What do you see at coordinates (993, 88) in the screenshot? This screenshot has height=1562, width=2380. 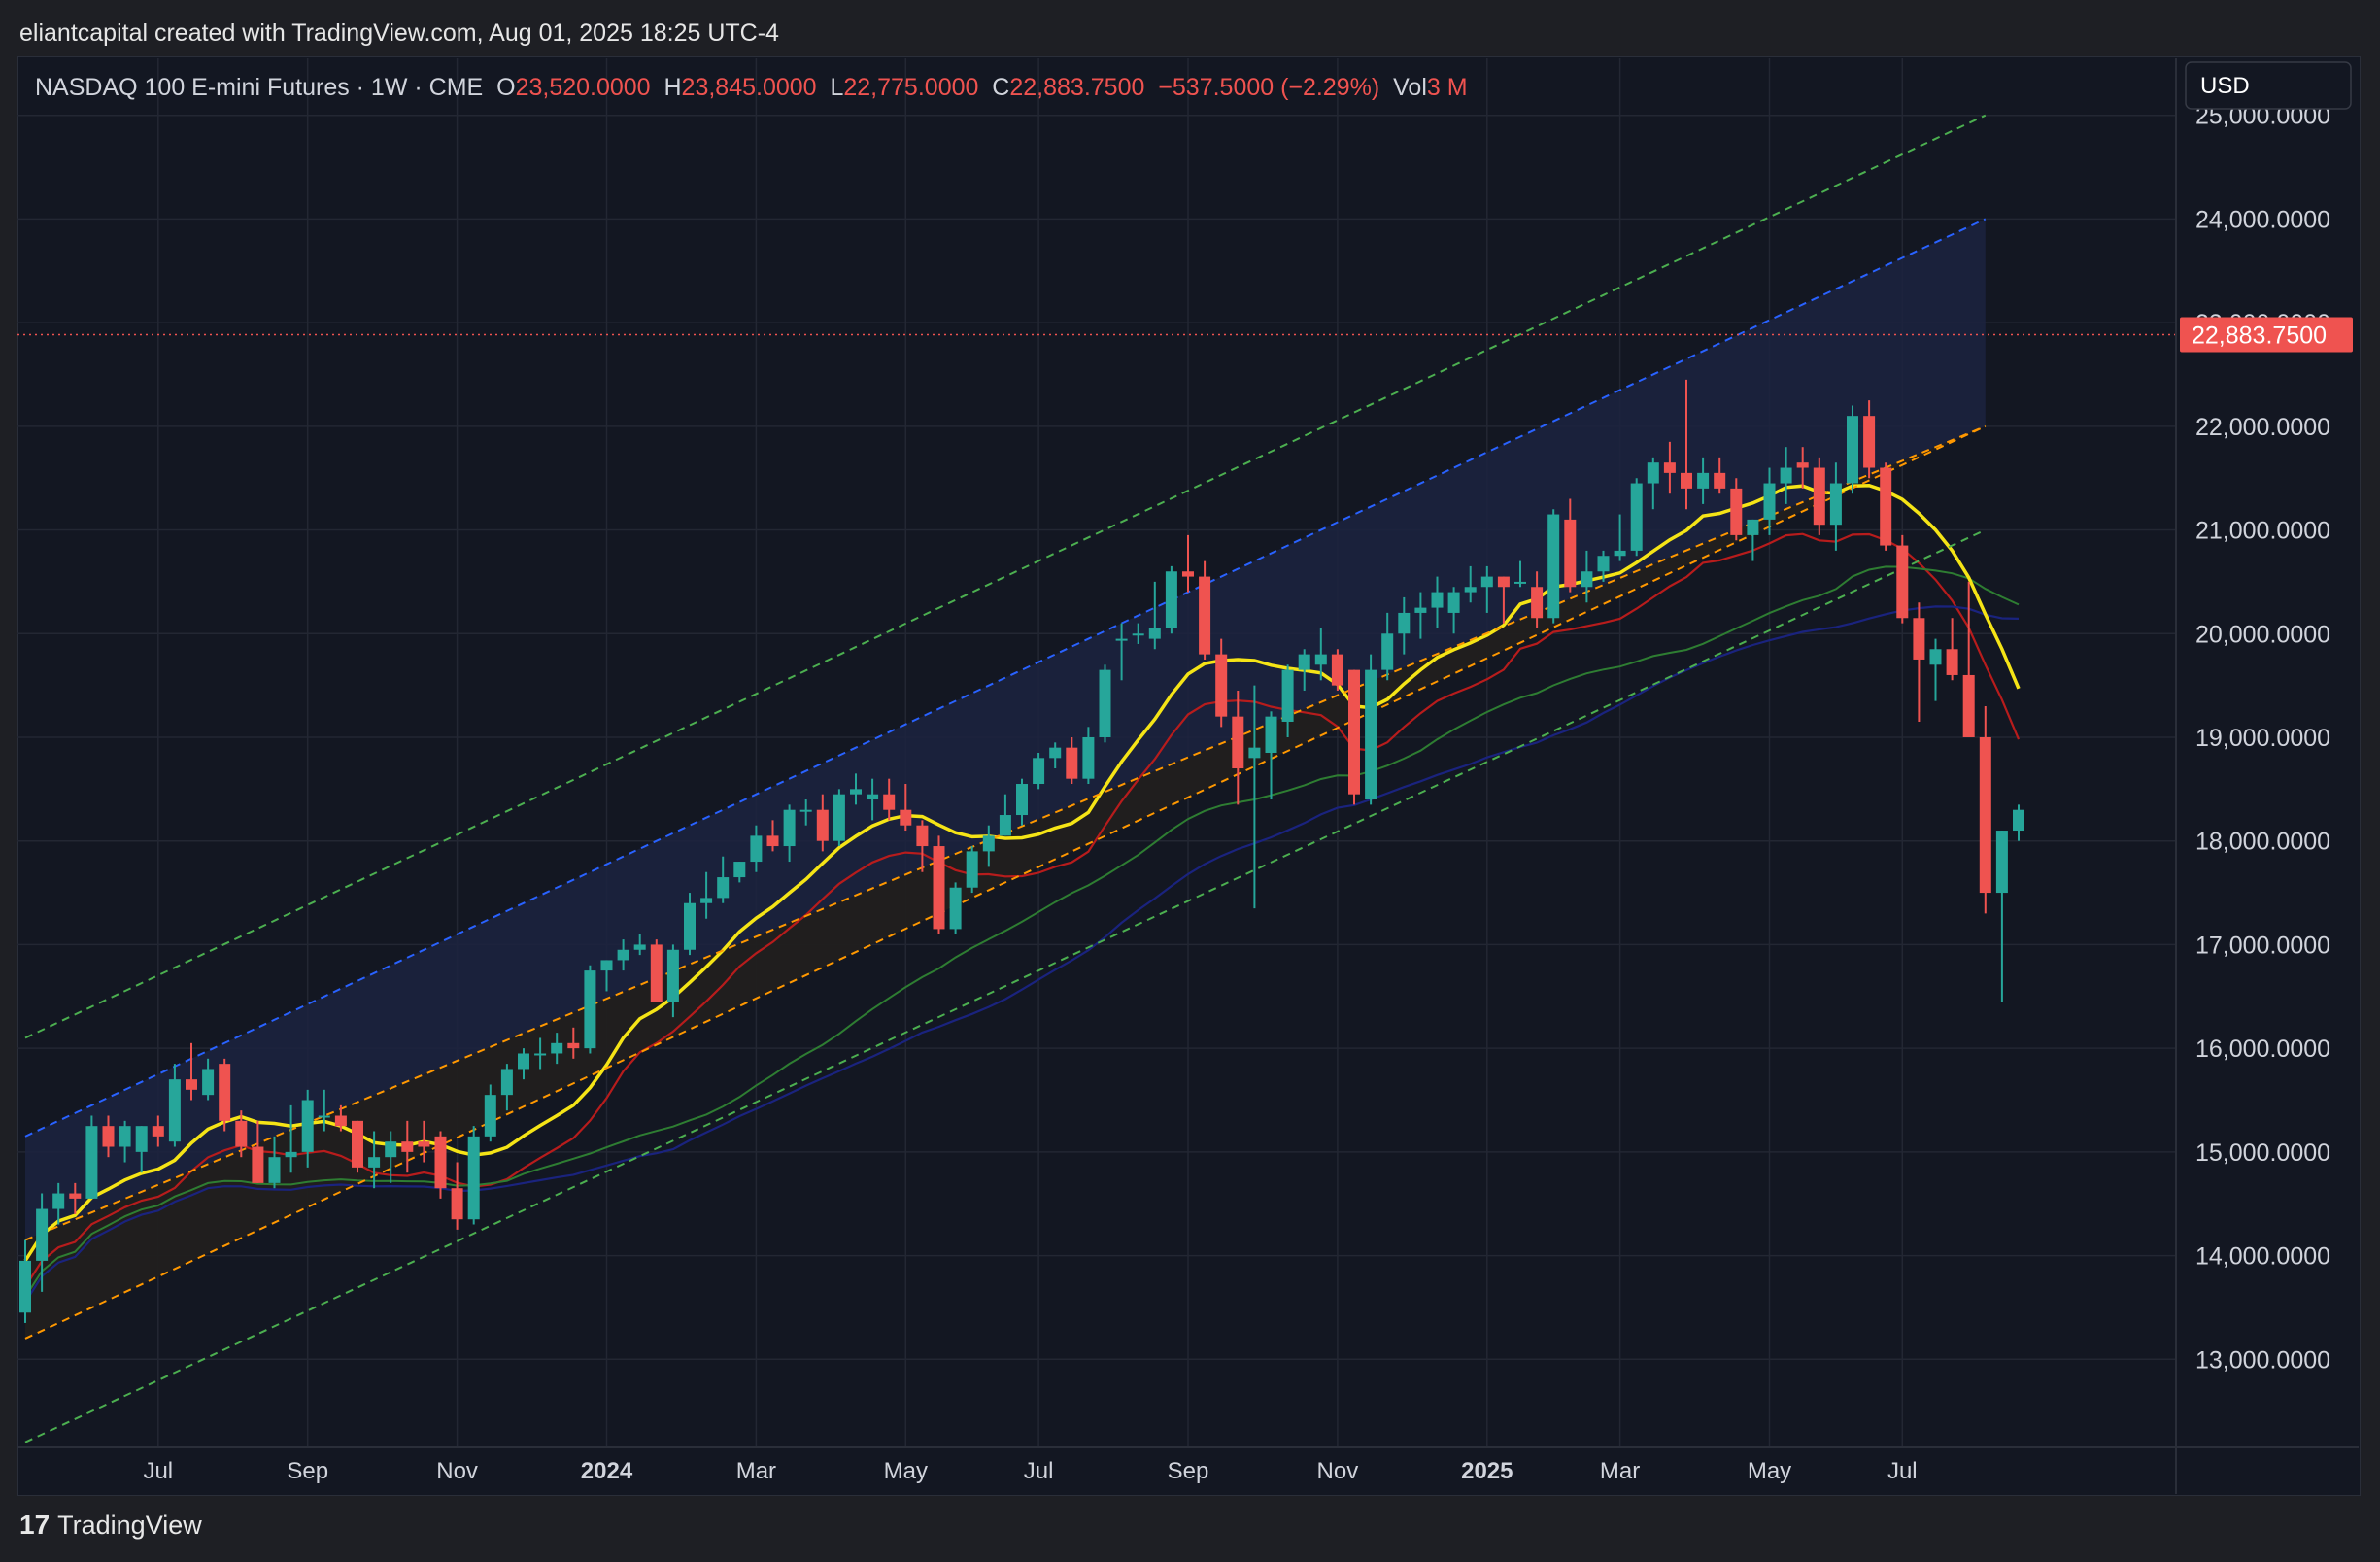 I see `close-label: C` at bounding box center [993, 88].